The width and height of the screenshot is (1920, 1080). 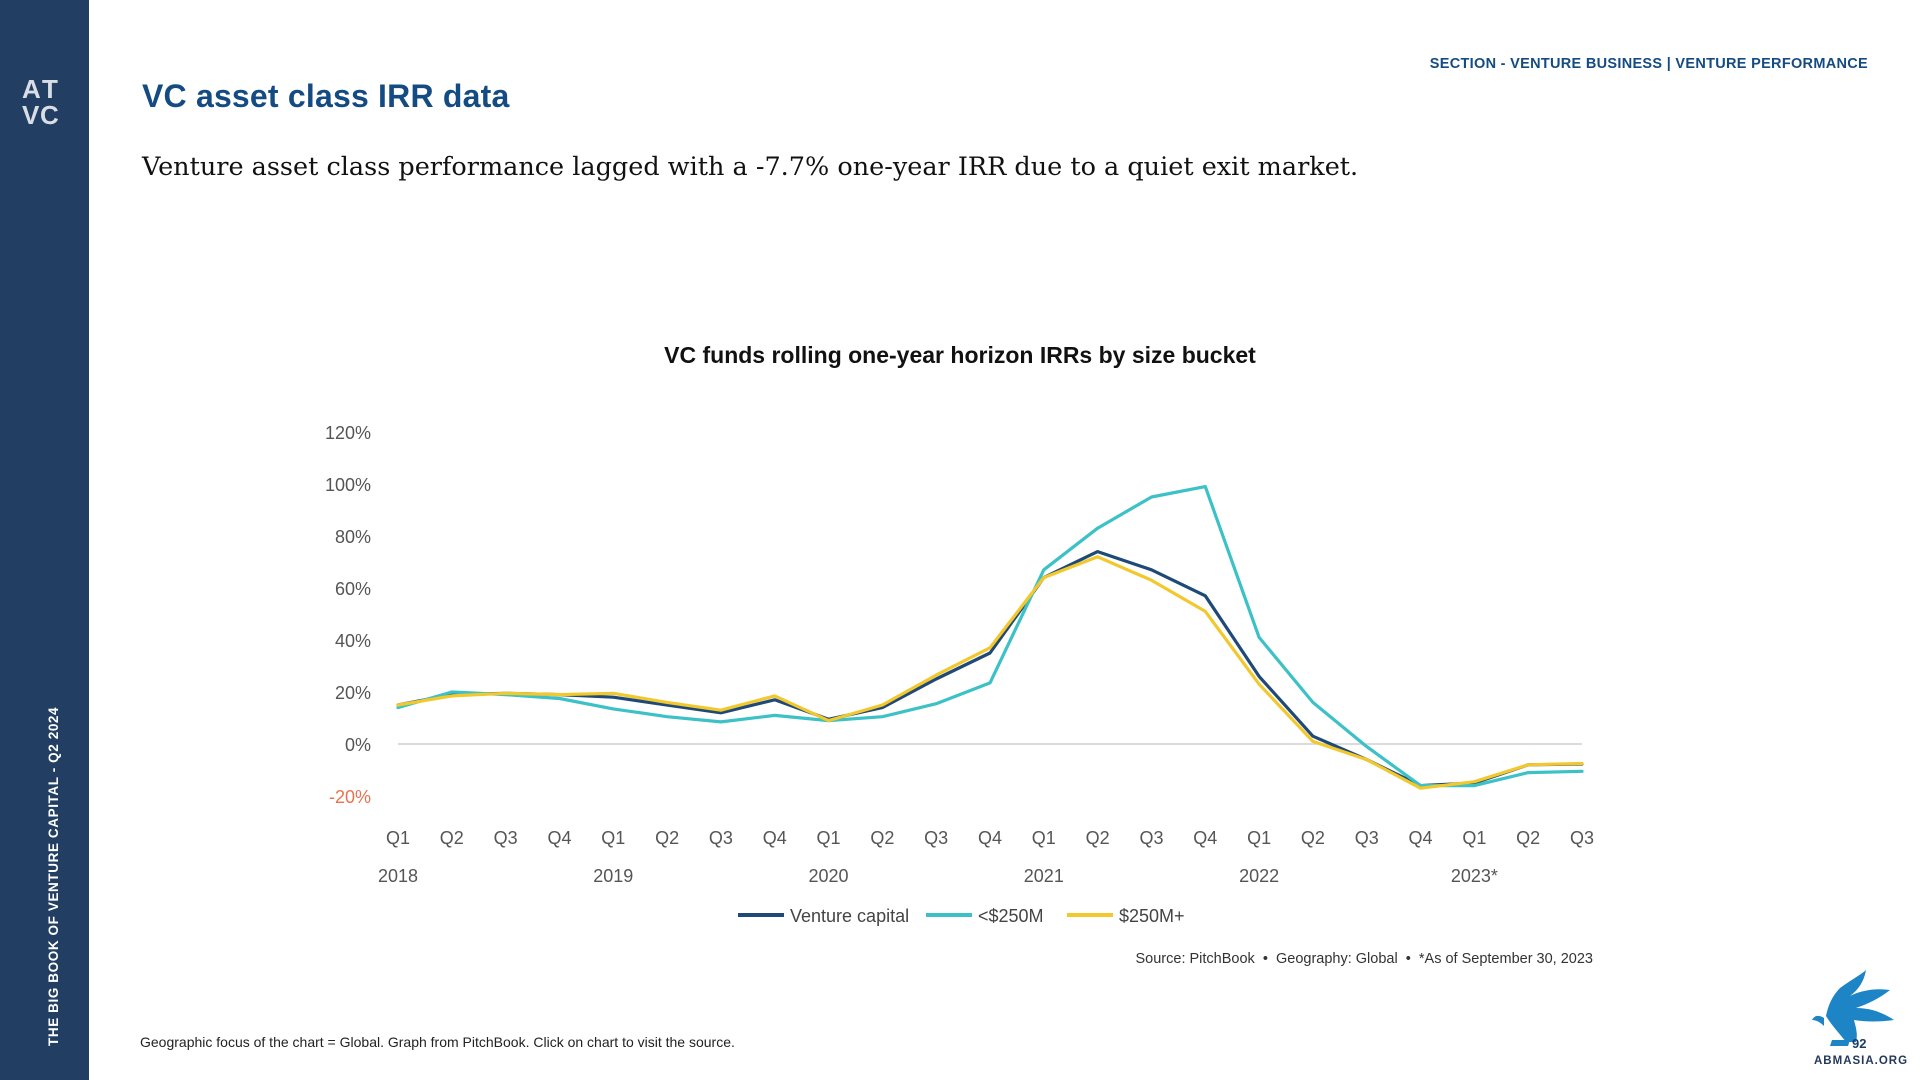 What do you see at coordinates (849, 916) in the screenshot?
I see `legend-label: Venture capital` at bounding box center [849, 916].